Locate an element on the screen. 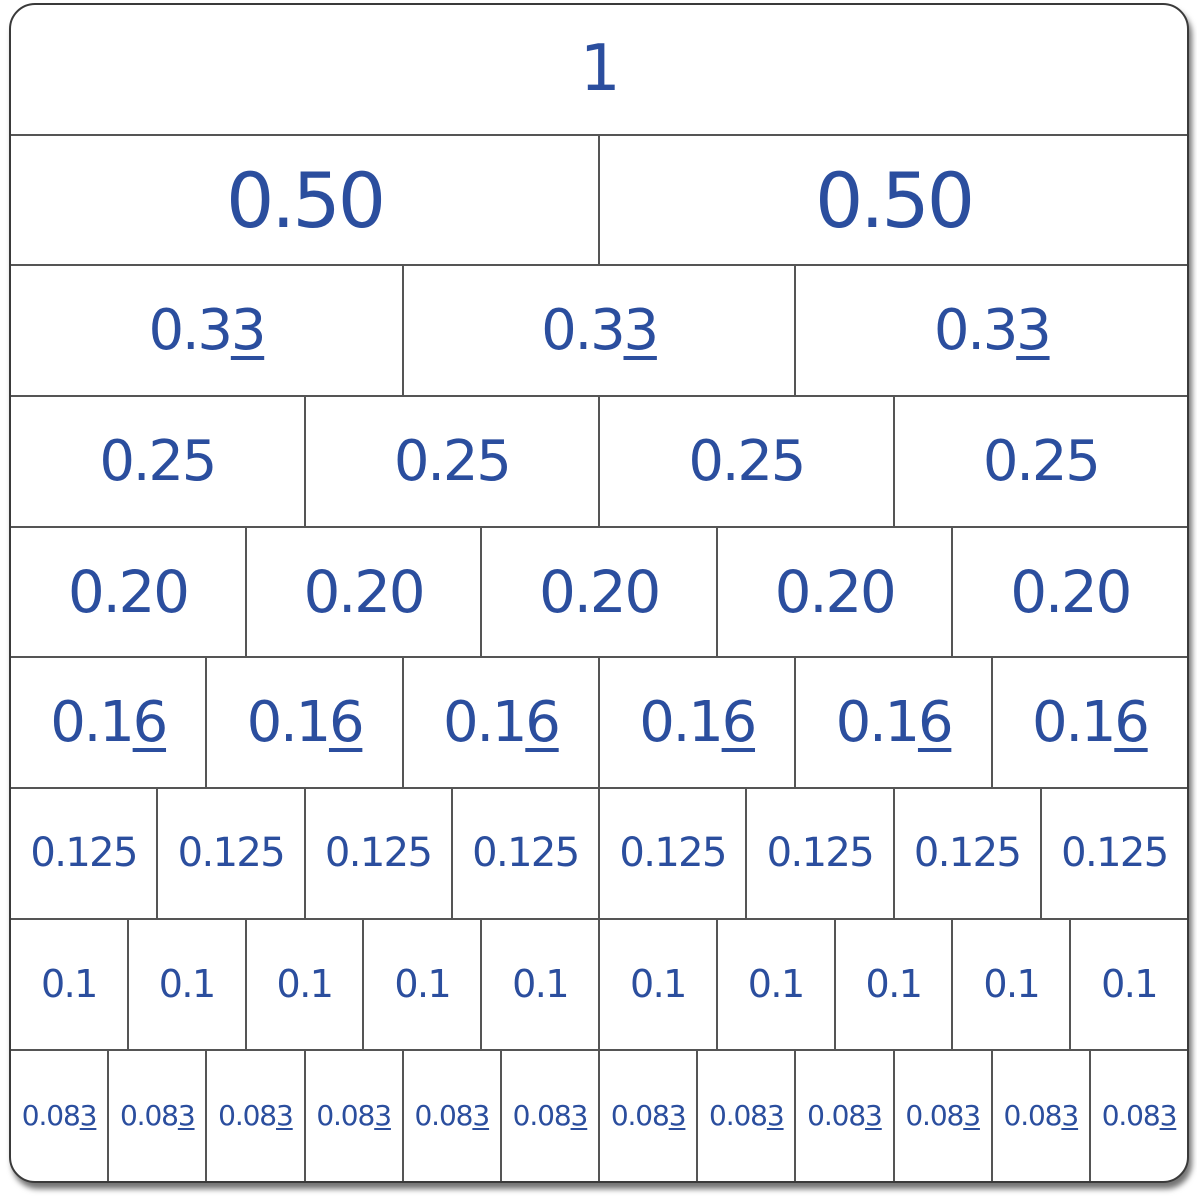 The width and height of the screenshot is (1197, 1200). fraction-row-5: 0.20 0.20 0.20 0.20 0.20 is located at coordinates (599, 593).